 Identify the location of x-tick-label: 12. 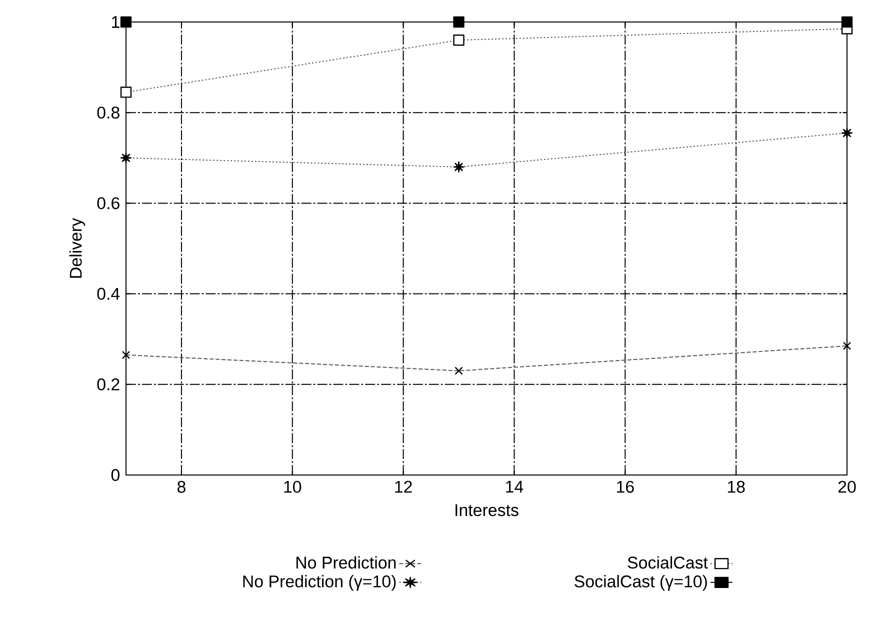
(403, 486).